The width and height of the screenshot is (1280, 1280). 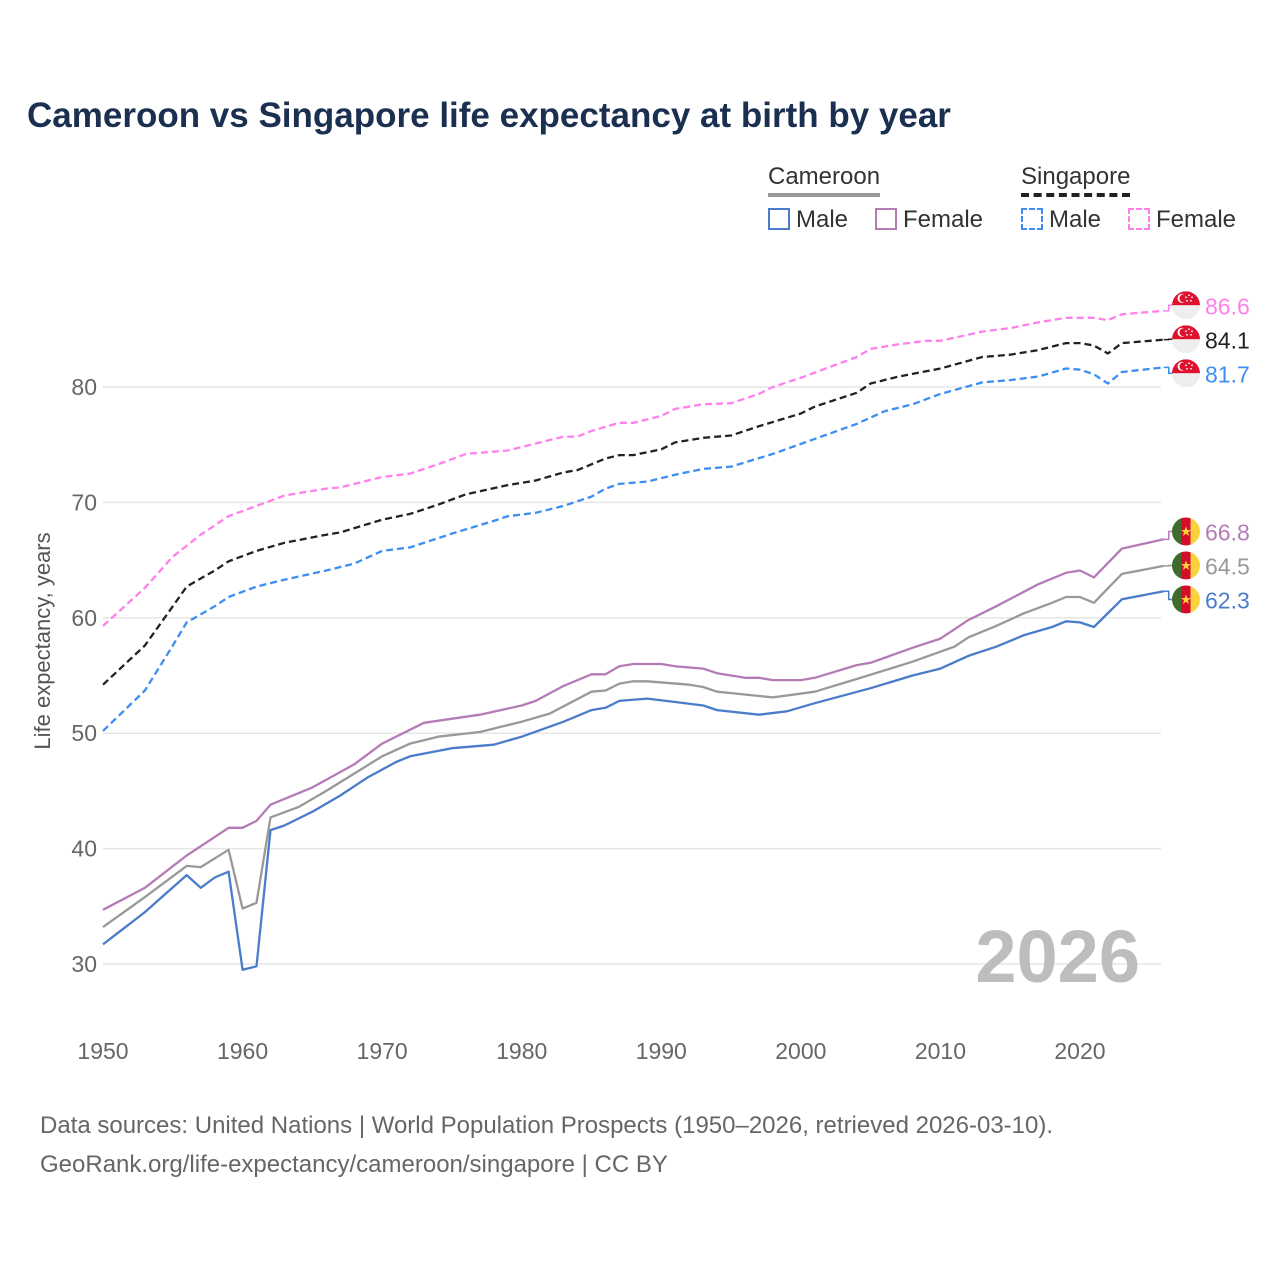 I want to click on legend-item-cameroon-female: Female, so click(x=929, y=220).